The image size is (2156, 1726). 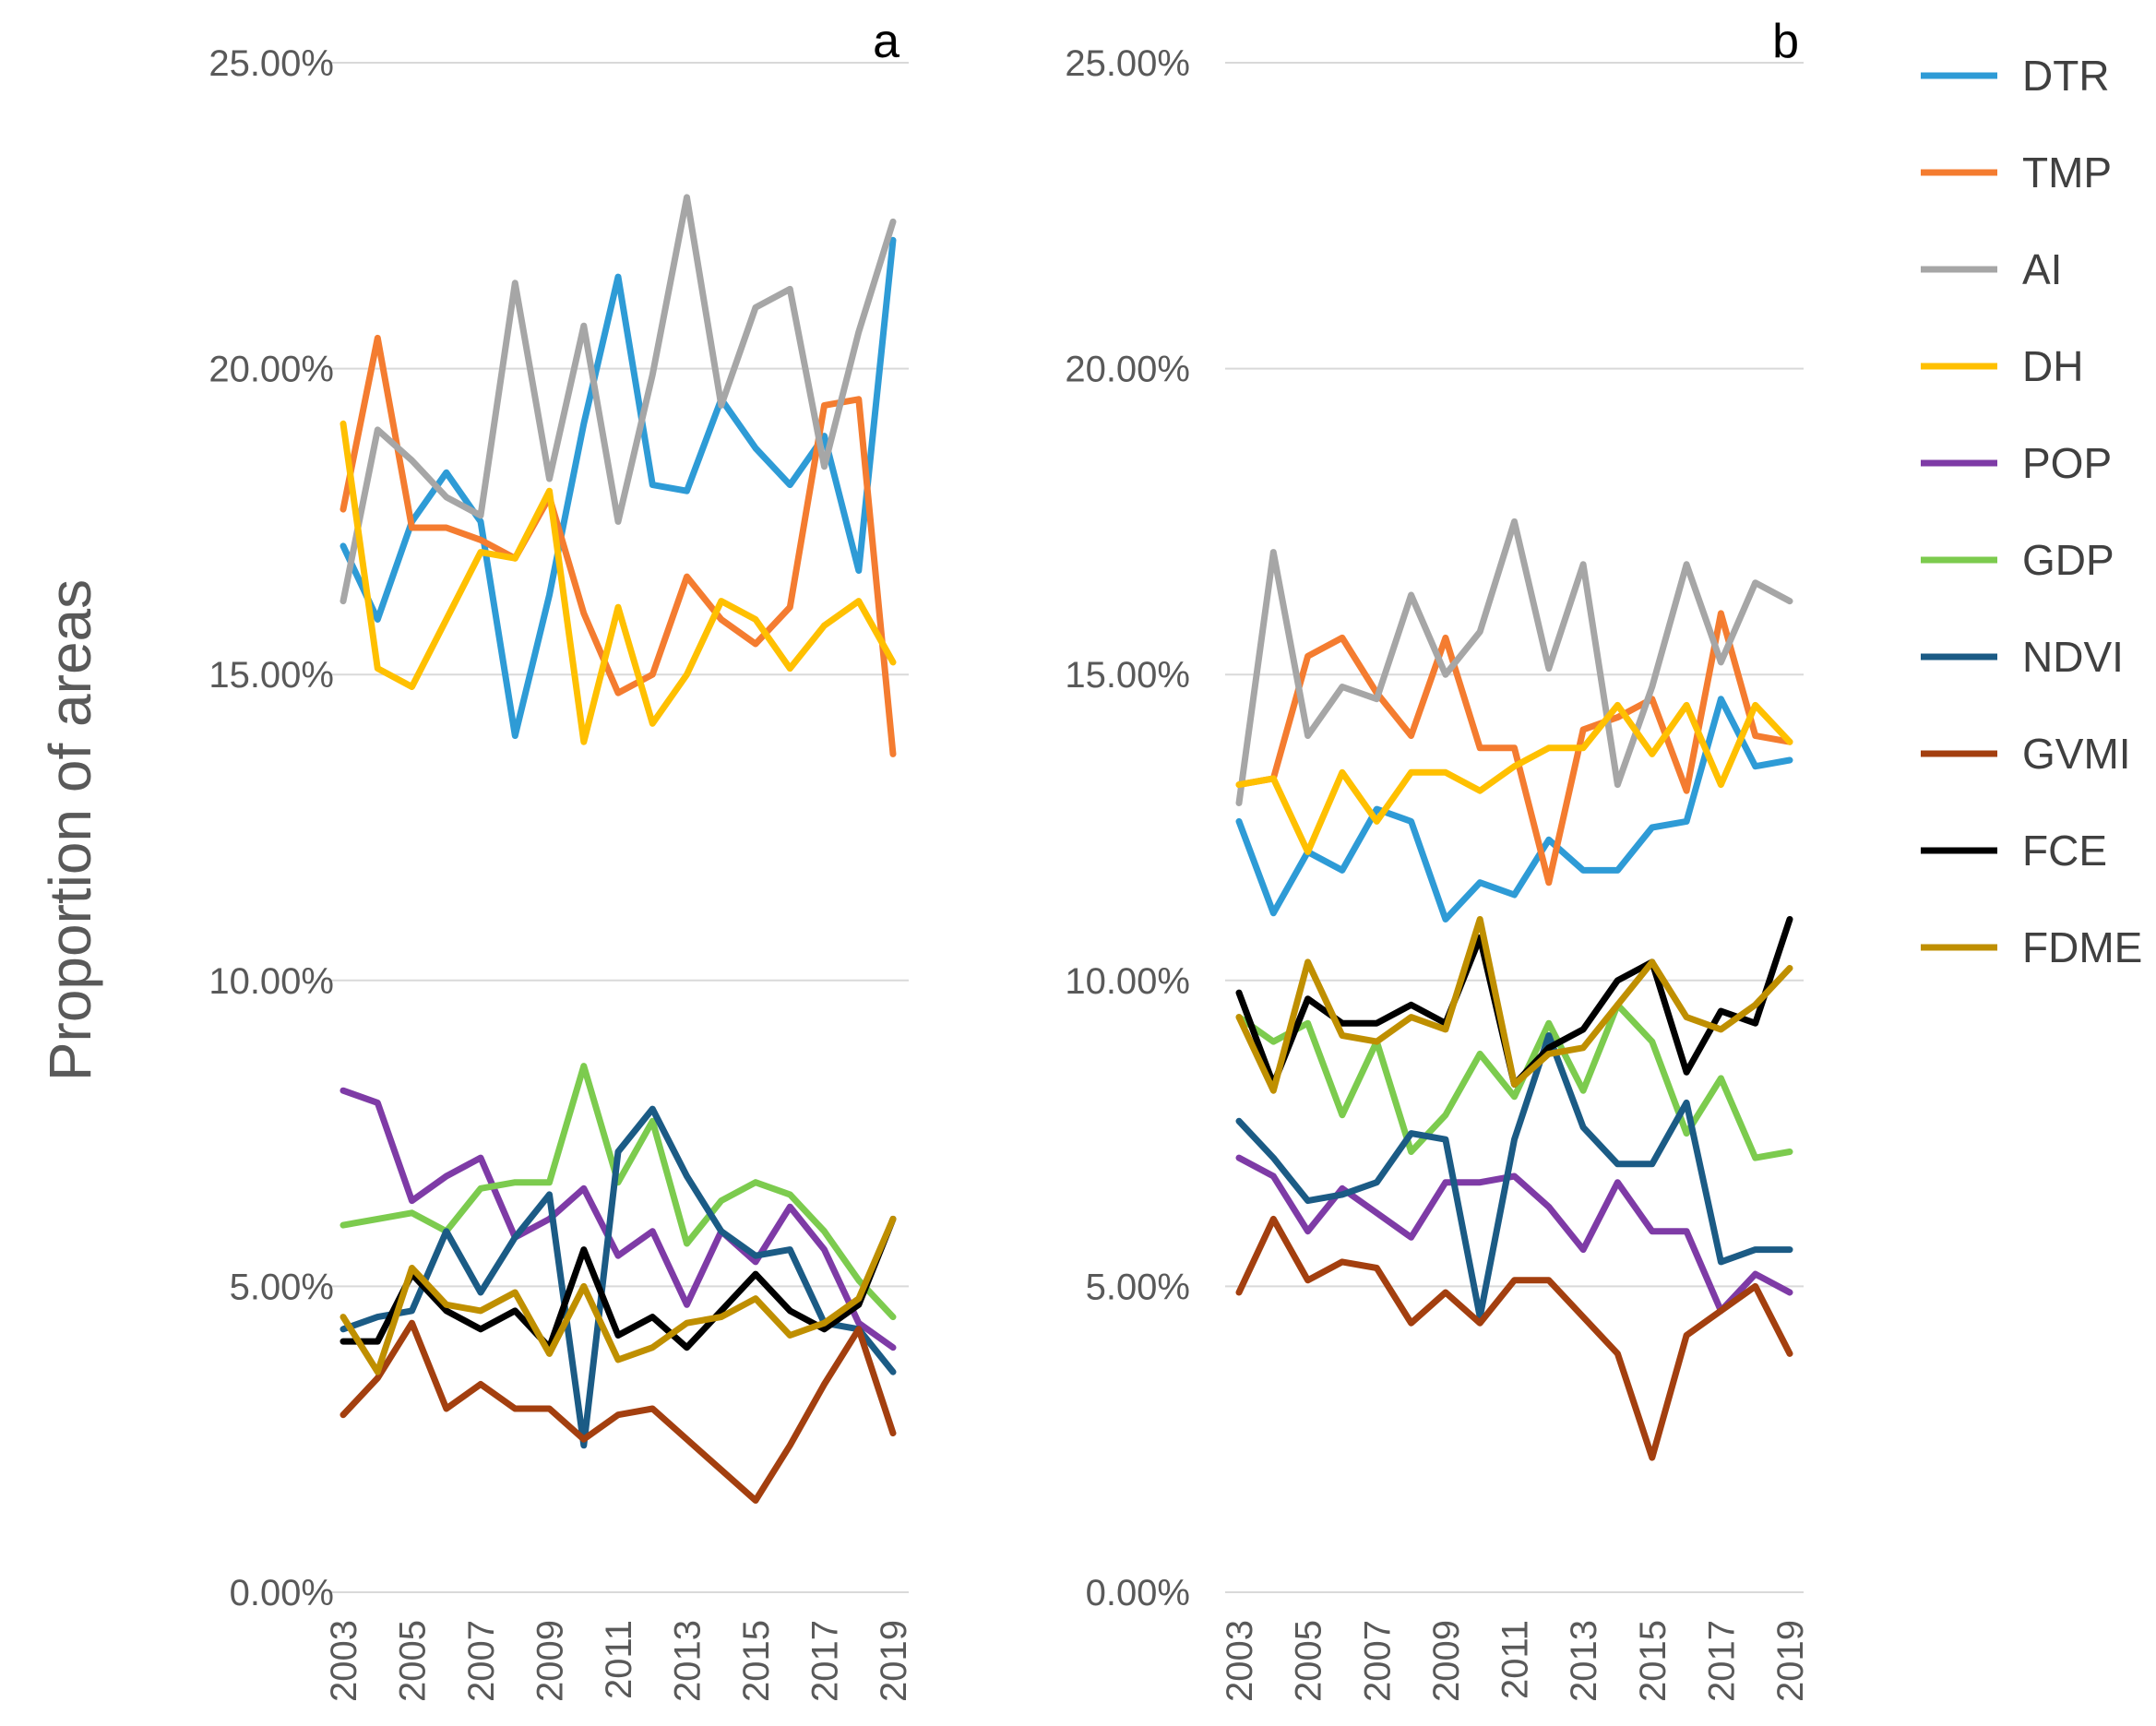 What do you see at coordinates (2068, 560) in the screenshot?
I see `legend-label: GDP` at bounding box center [2068, 560].